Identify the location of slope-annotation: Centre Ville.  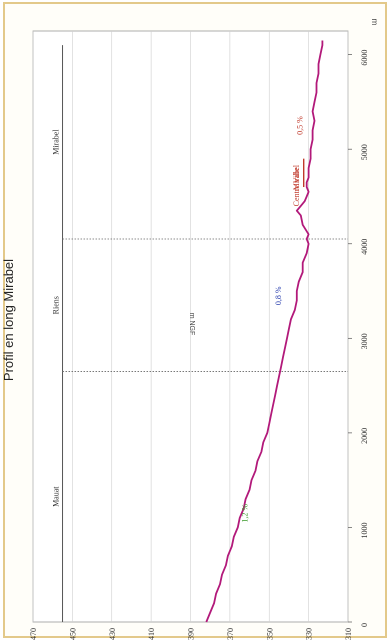
(296, 186).